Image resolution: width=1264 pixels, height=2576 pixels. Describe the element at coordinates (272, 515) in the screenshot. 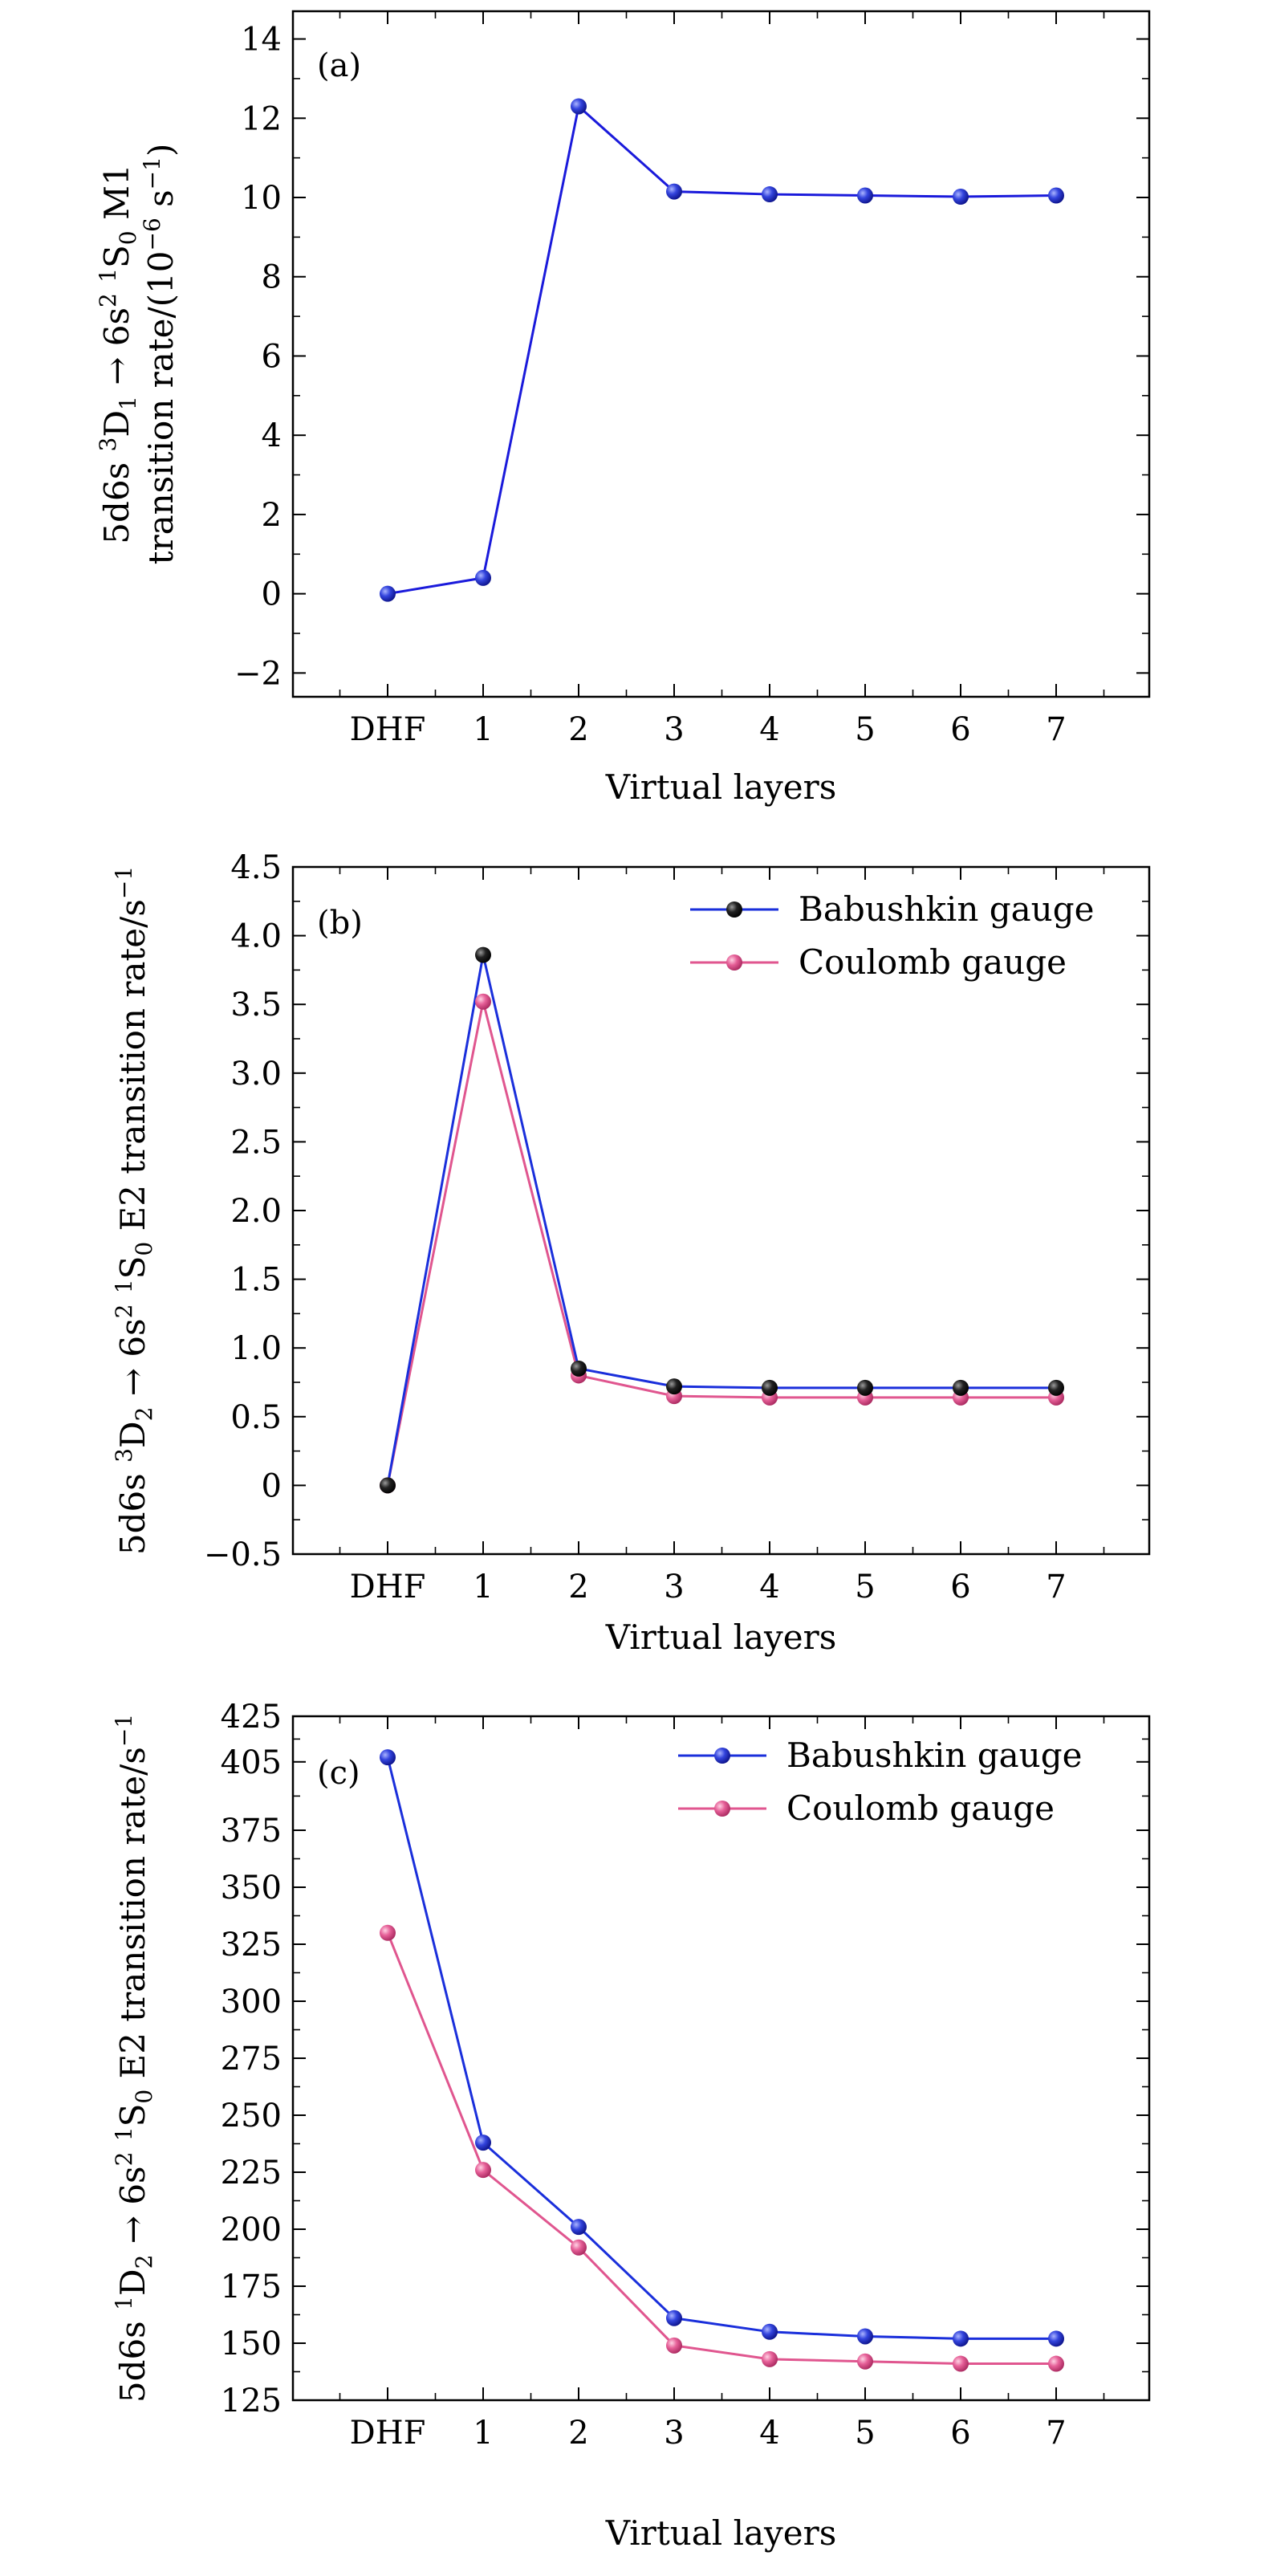

I see `y-tick-label: 2` at that location.